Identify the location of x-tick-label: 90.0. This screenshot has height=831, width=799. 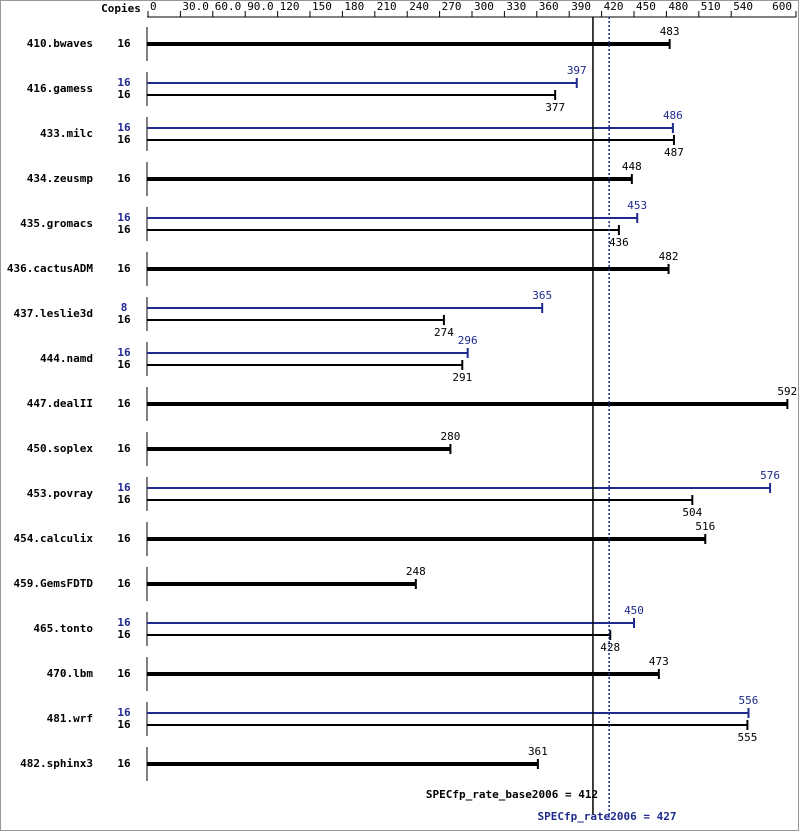
(260, 6).